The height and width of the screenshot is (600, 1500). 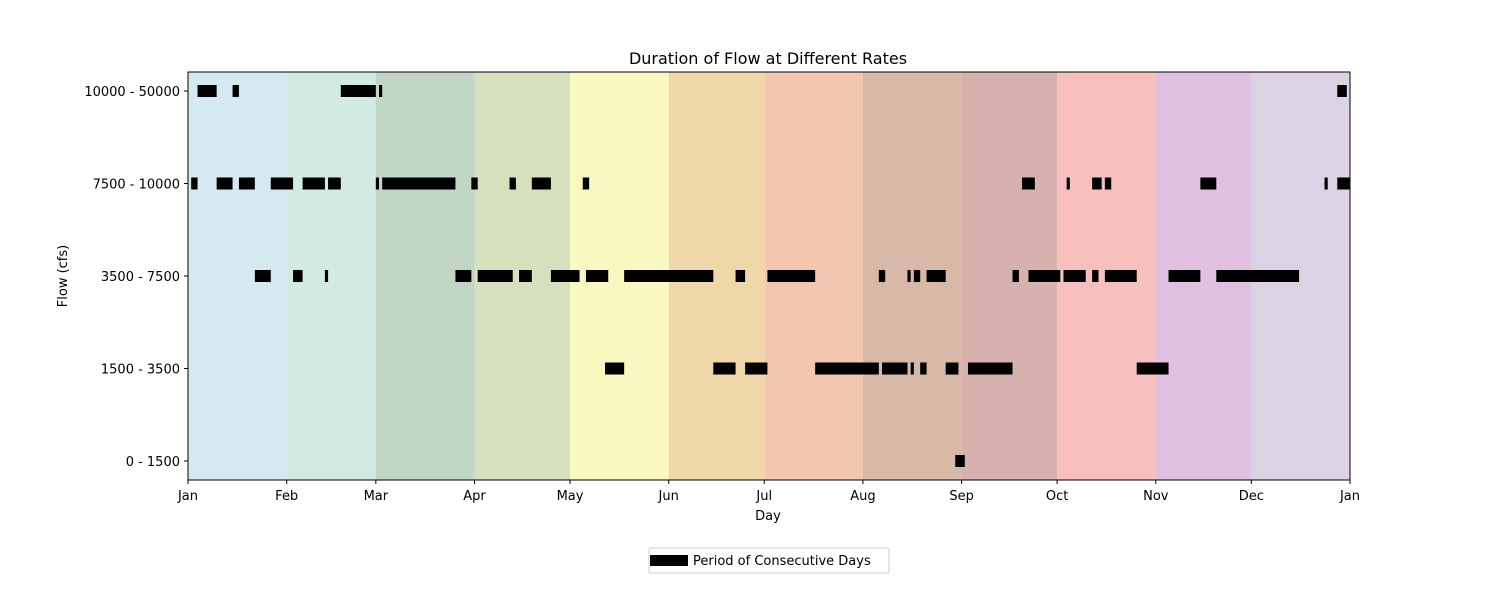 I want to click on legend-entry-label: Period of Consecutive Days, so click(x=782, y=561).